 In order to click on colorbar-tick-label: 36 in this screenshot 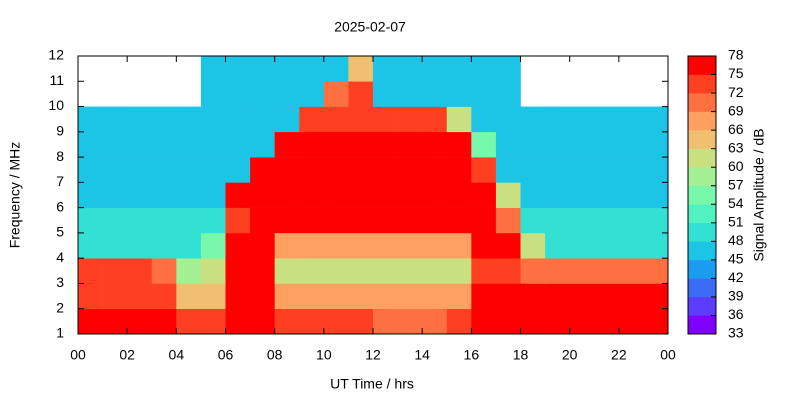, I will do `click(736, 314)`.